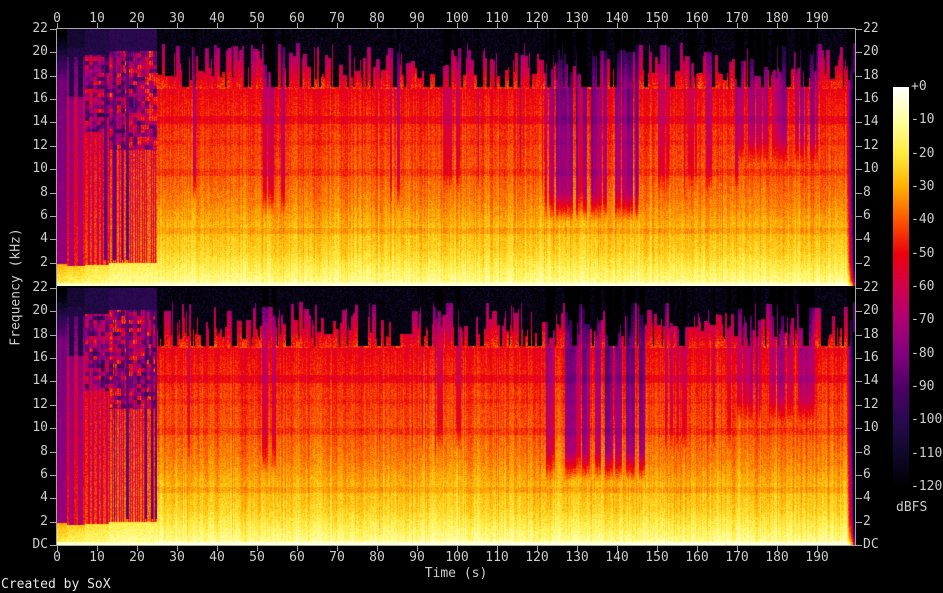 Image resolution: width=943 pixels, height=593 pixels. Describe the element at coordinates (417, 557) in the screenshot. I see `time-tick-label-bottom: 90` at that location.